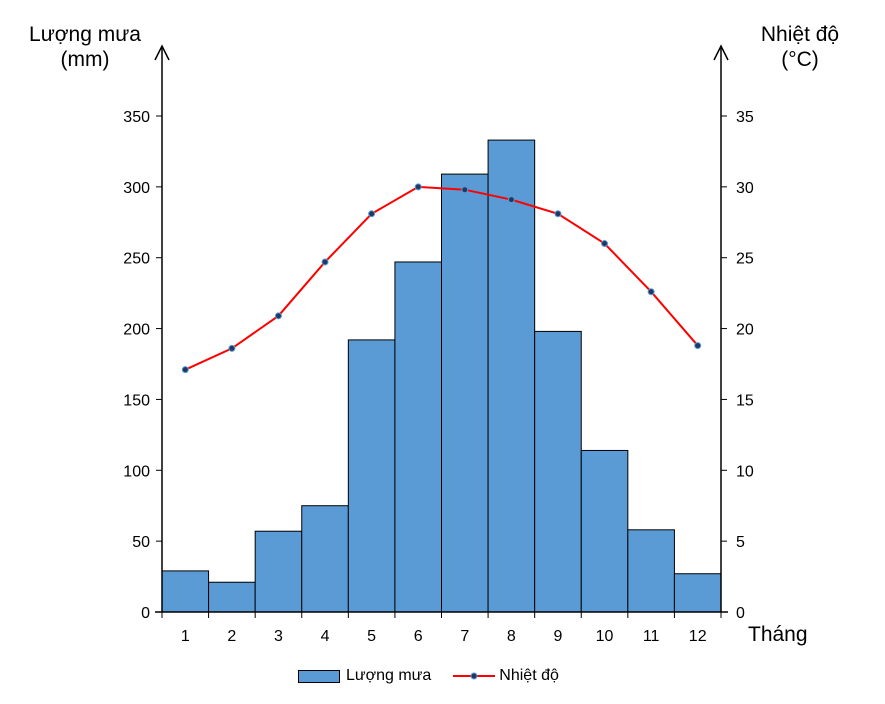 The width and height of the screenshot is (885, 704). Describe the element at coordinates (698, 636) in the screenshot. I see `x-tick-label: 12` at that location.